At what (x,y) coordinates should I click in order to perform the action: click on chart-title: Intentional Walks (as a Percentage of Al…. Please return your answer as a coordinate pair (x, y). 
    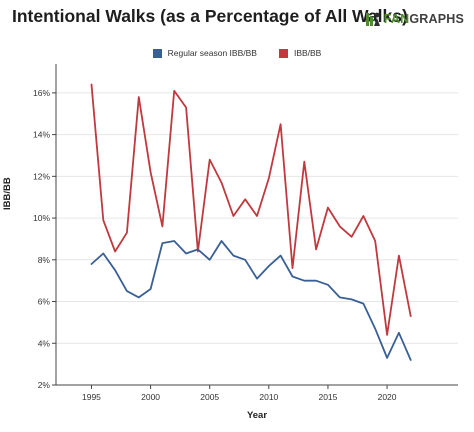
    Looking at the image, I should click on (210, 16).